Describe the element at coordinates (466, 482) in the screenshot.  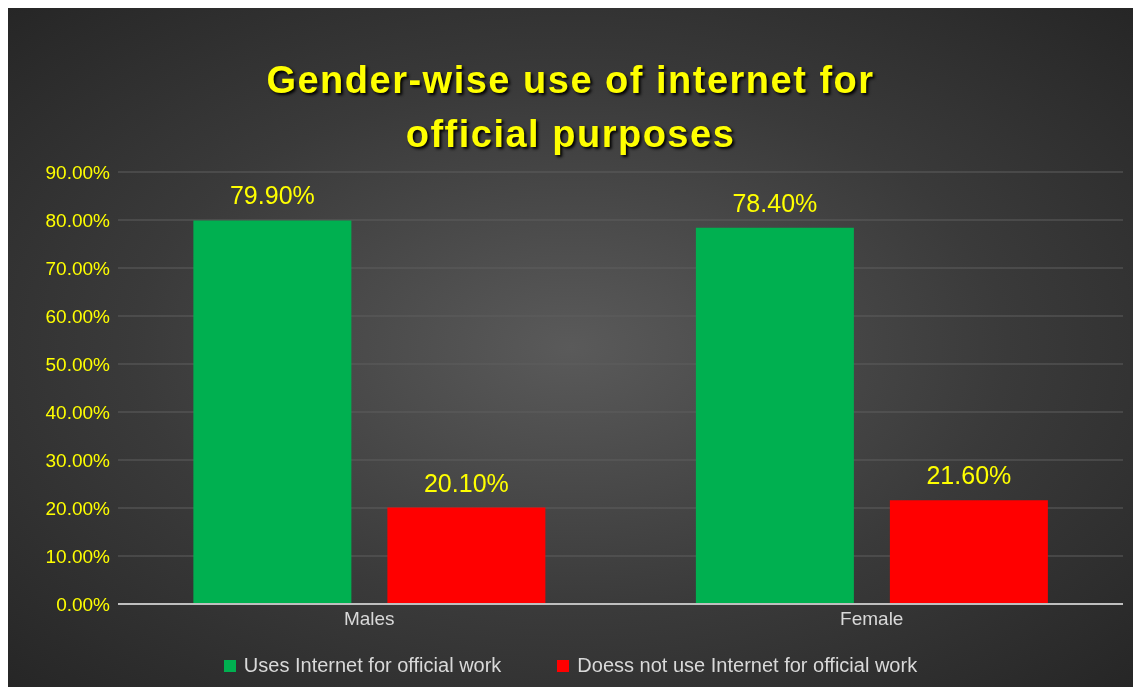
I see `data-label: 20.10%` at that location.